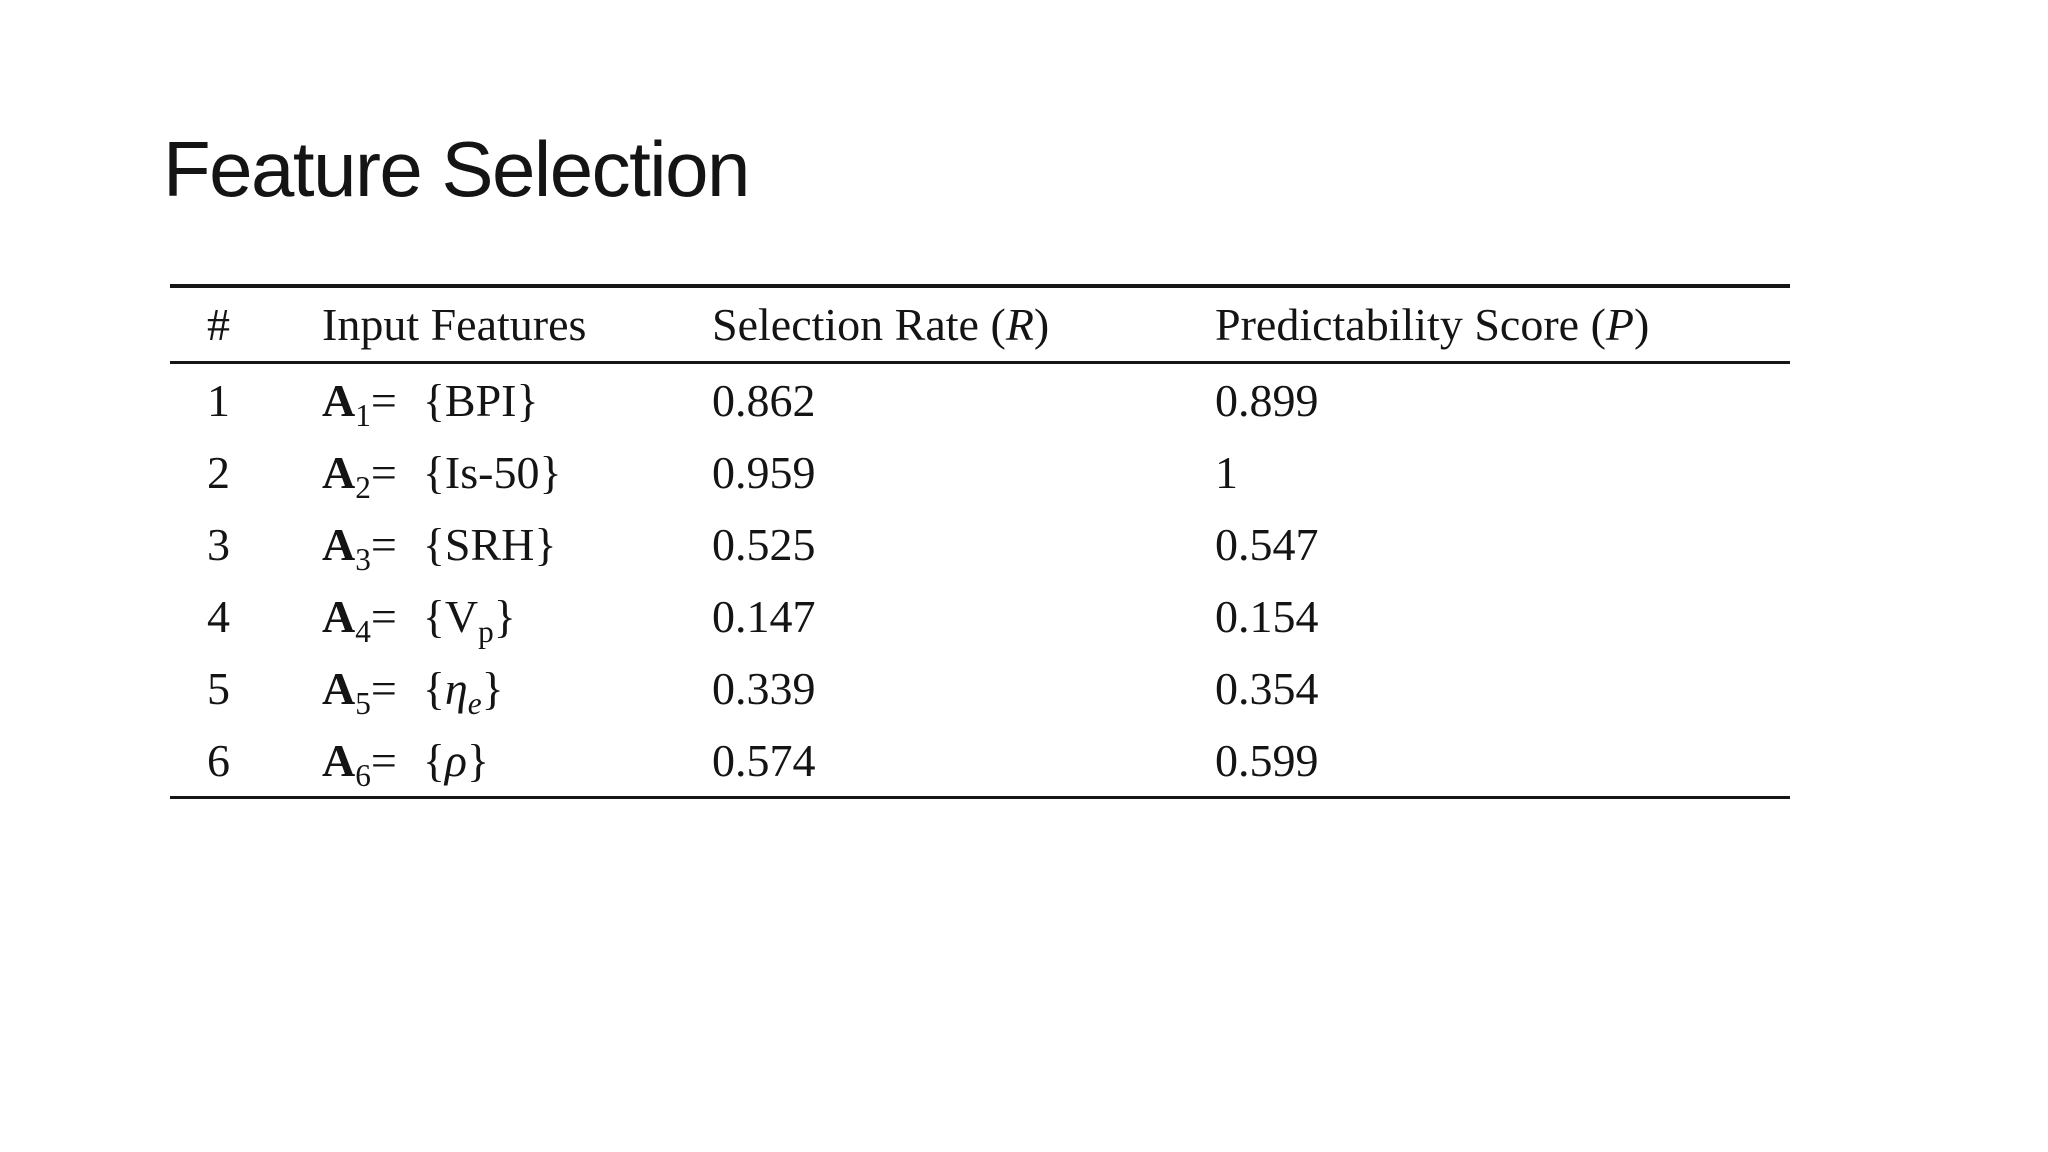  I want to click on row-number-cell: 4, so click(264, 616).